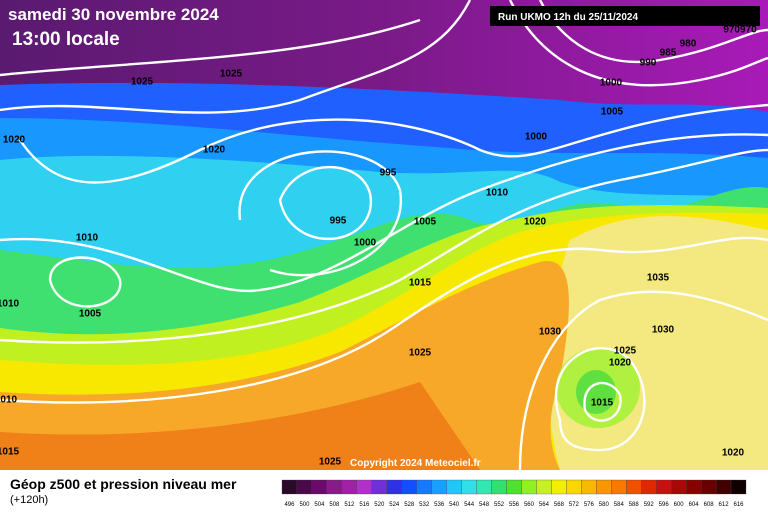 The width and height of the screenshot is (768, 512). I want to click on isobar-label: 970970, so click(740, 30).